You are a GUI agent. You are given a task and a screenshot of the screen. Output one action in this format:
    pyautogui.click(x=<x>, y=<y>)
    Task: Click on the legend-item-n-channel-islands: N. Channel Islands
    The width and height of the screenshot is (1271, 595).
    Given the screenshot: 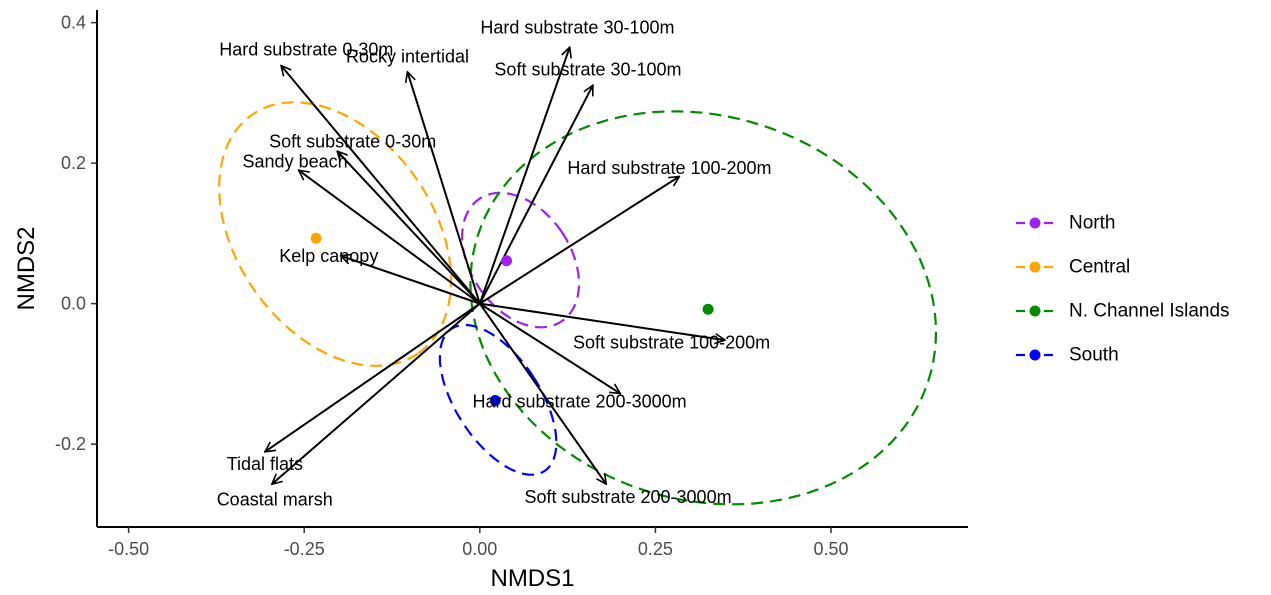 What is the action you would take?
    pyautogui.click(x=1123, y=311)
    